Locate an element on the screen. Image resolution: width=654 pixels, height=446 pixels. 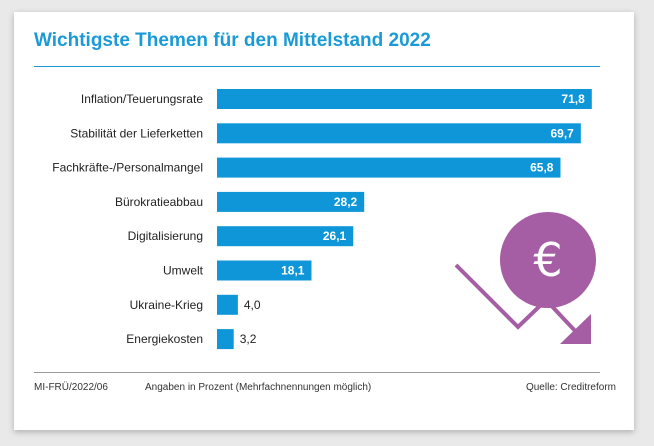
footer-divider is located at coordinates (317, 372).